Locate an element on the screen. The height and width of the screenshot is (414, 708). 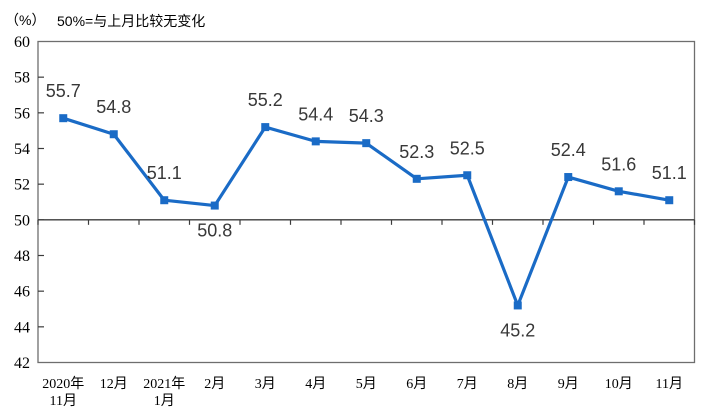
y-tick-label: 42 is located at coordinates (22, 363).